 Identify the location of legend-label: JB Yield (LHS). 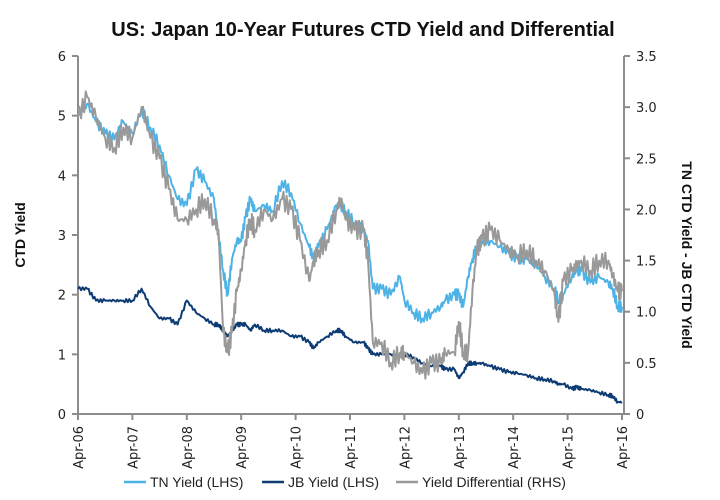
(333, 482).